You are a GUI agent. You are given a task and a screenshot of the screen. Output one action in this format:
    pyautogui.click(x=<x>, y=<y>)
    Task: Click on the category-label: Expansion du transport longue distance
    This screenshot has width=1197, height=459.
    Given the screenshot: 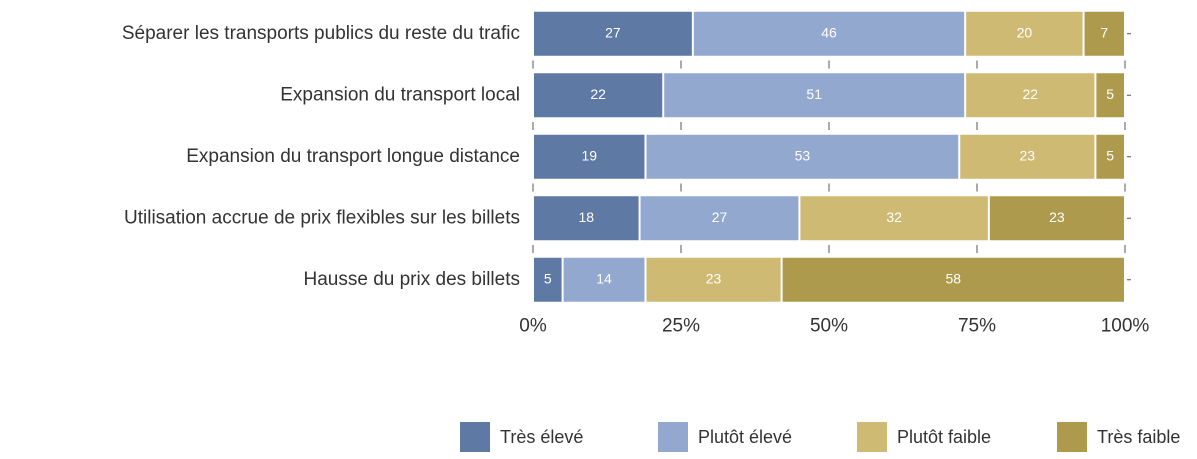 What is the action you would take?
    pyautogui.click(x=353, y=156)
    